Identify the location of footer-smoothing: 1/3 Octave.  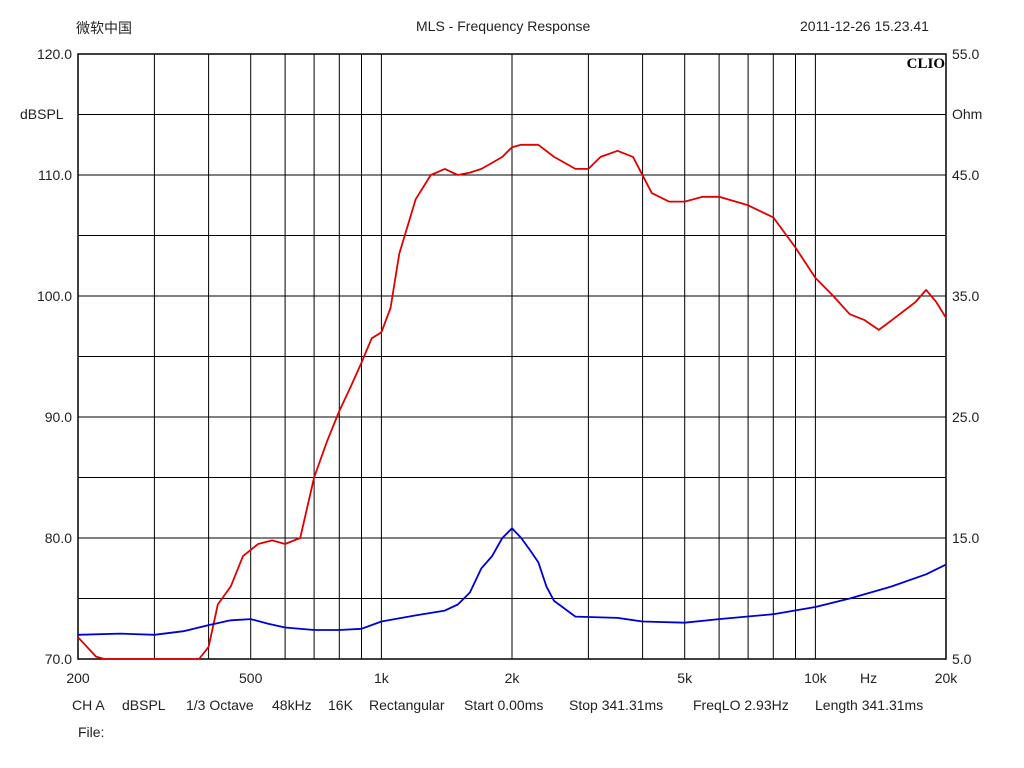
(220, 705).